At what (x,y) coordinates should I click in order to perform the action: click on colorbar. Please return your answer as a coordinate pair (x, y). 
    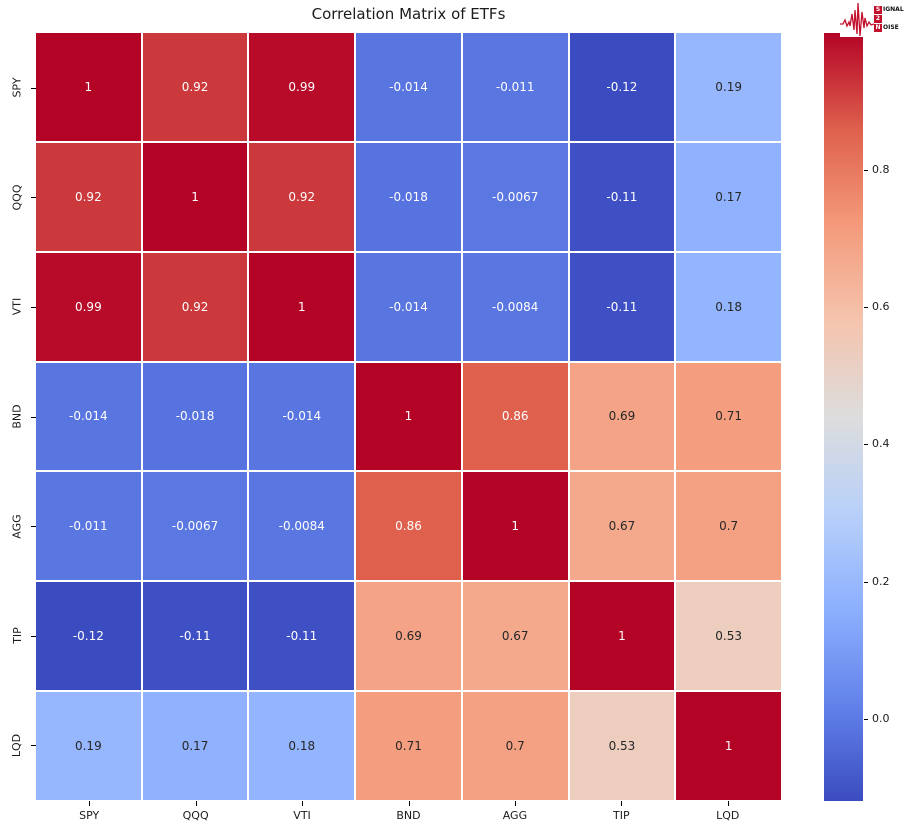
    Looking at the image, I should click on (843, 417).